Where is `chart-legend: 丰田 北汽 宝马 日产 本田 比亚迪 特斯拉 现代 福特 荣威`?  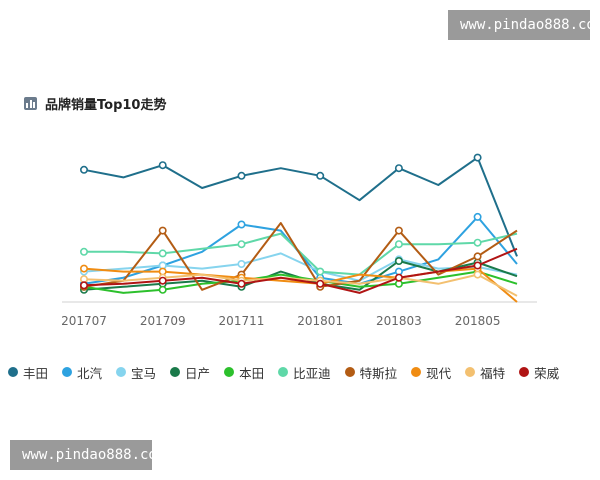 chart-legend: 丰田 北汽 宝马 日产 本田 比亚迪 特斯拉 现代 福特 荣威 is located at coordinates (303, 372).